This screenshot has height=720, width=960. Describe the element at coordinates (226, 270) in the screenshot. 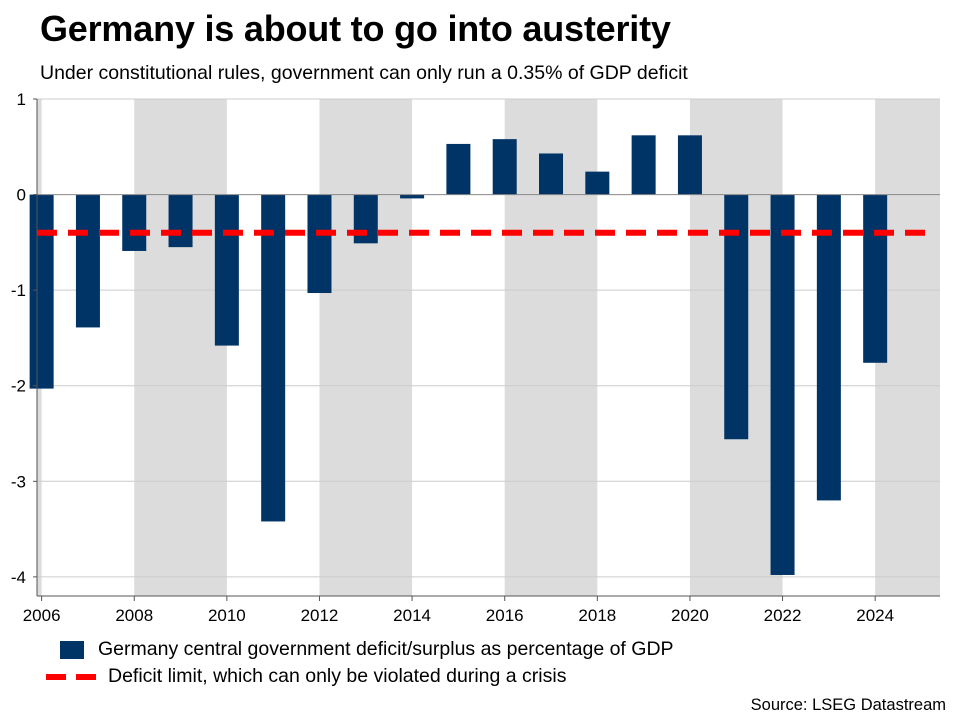

I see `bar-2010` at that location.